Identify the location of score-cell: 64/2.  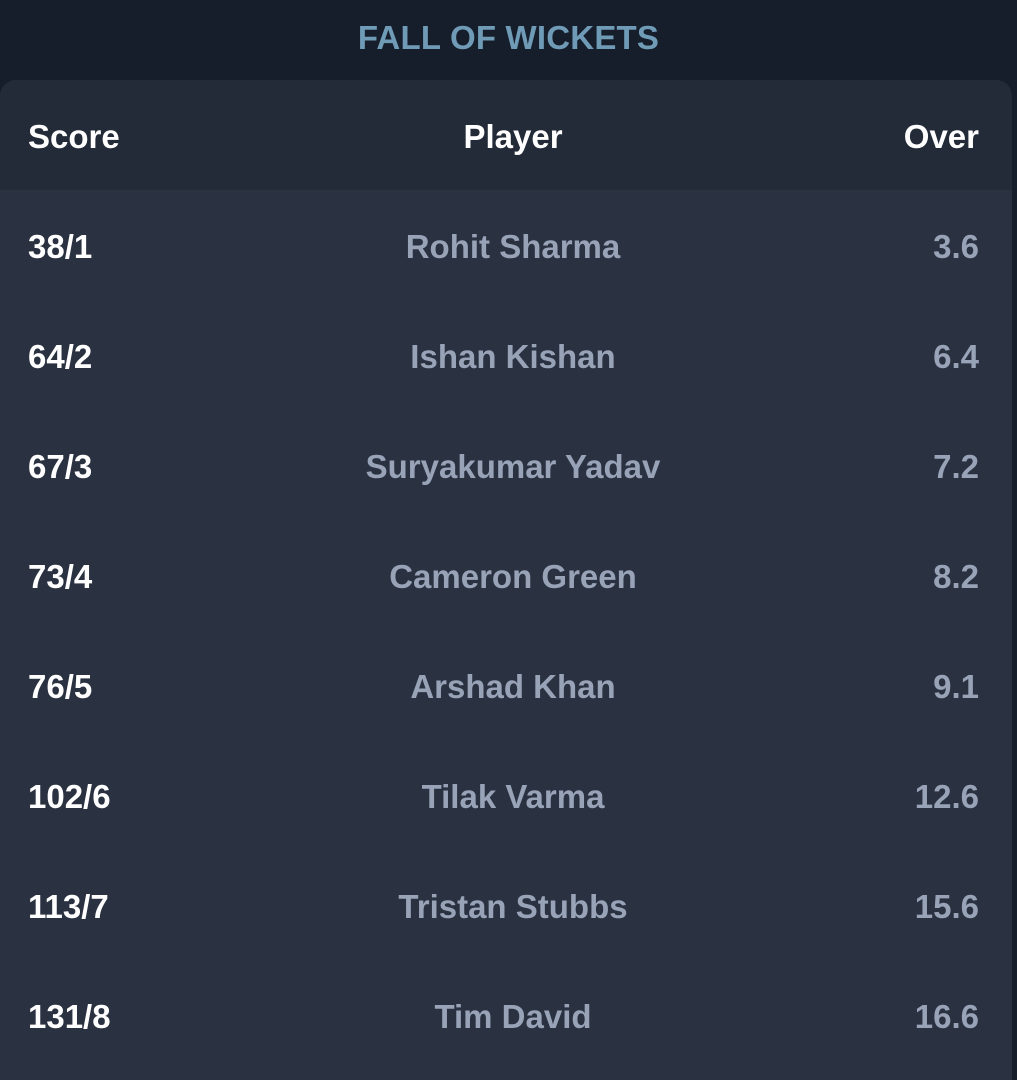
(60, 356).